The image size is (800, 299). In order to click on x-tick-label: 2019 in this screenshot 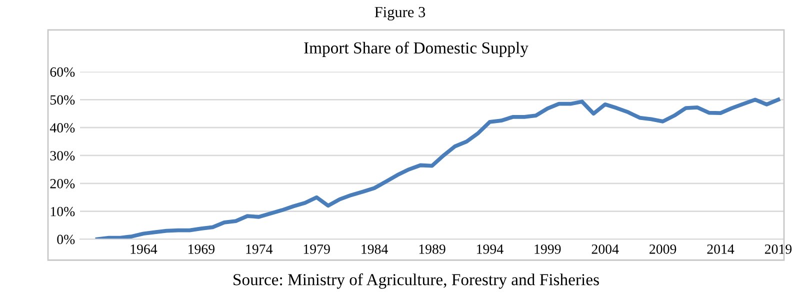, I will do `click(778, 249)`.